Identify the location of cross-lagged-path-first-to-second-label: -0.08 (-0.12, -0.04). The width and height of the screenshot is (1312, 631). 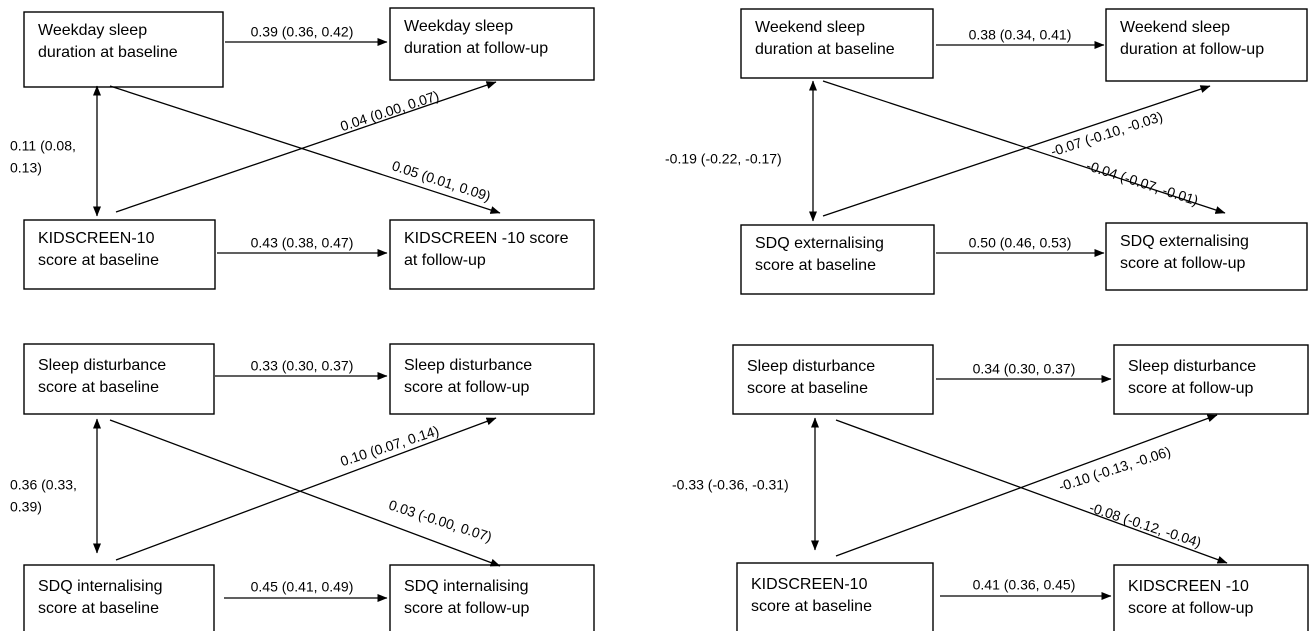
(1145, 524).